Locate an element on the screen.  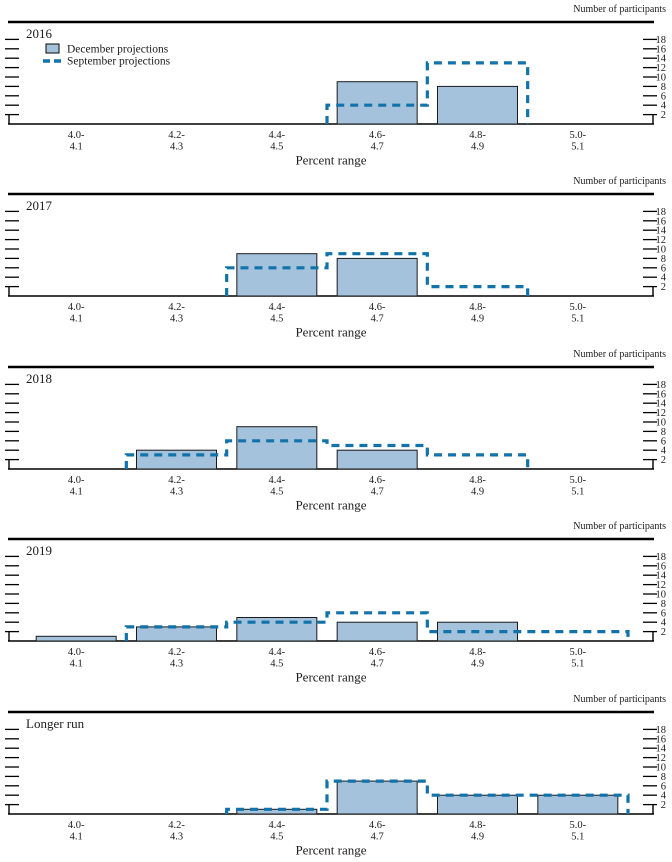
panel-title-2018: 2018 is located at coordinates (39, 378).